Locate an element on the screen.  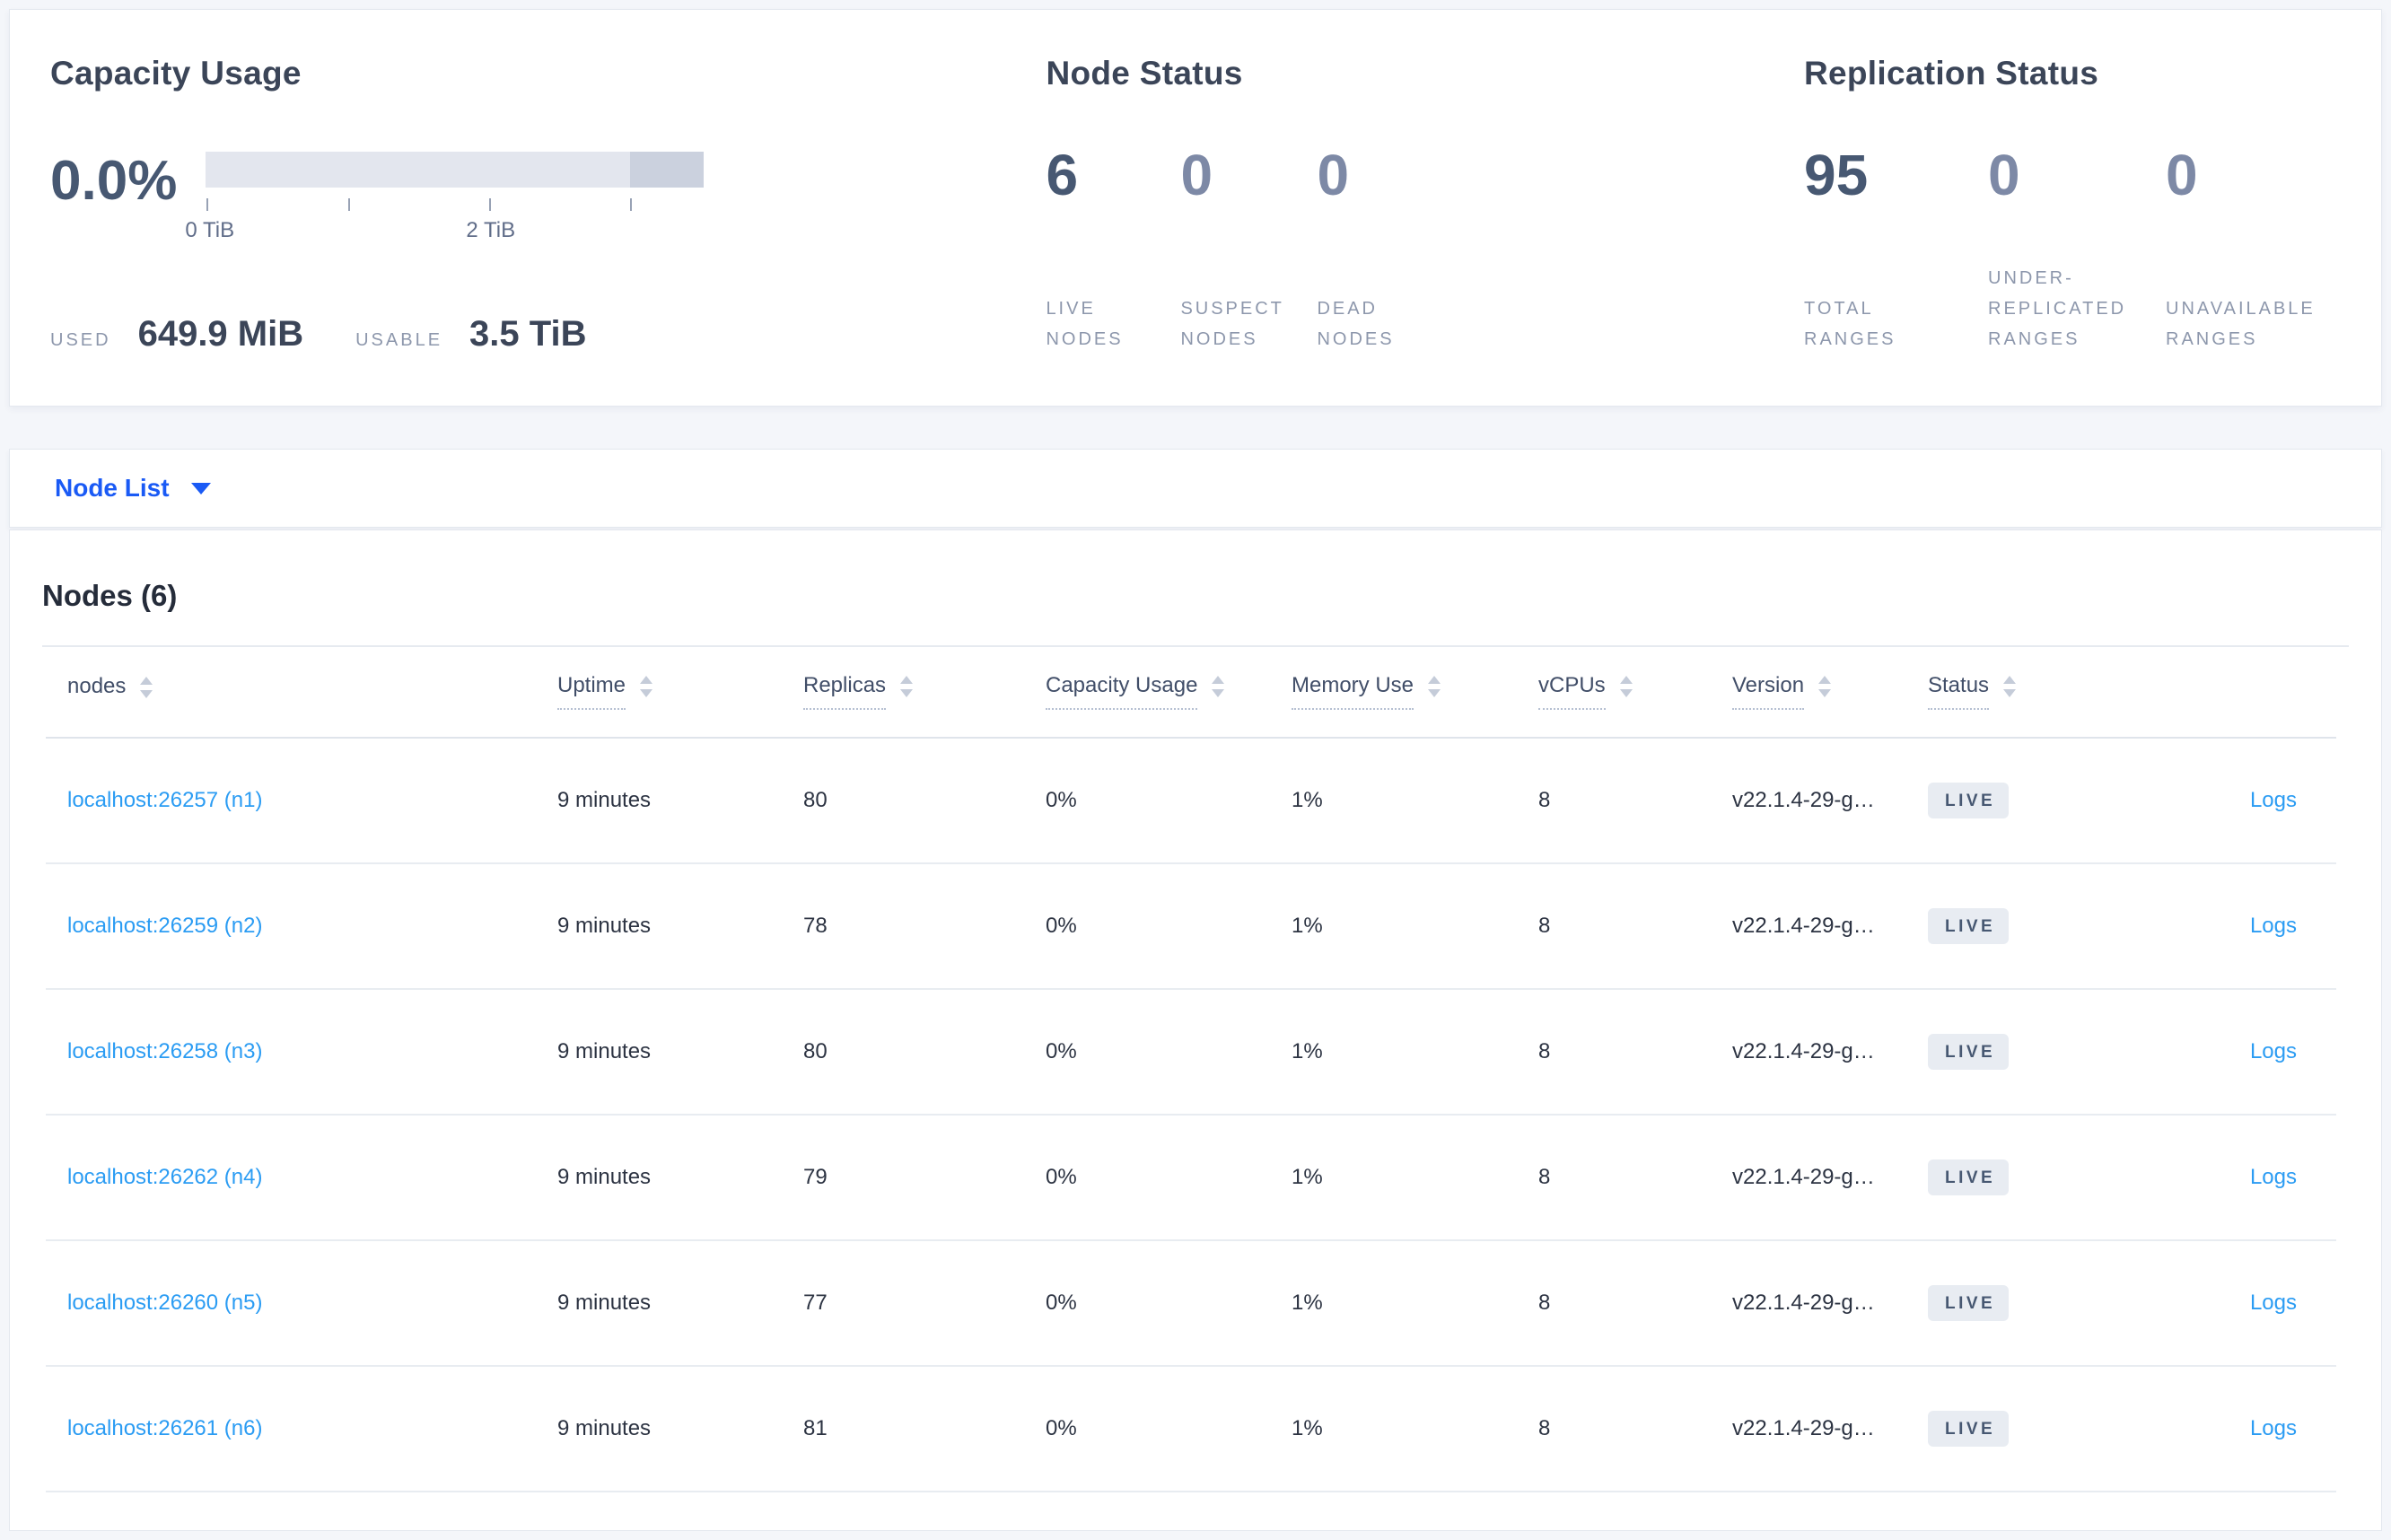
node-link: localhost:26260 (n5) is located at coordinates (165, 1303).